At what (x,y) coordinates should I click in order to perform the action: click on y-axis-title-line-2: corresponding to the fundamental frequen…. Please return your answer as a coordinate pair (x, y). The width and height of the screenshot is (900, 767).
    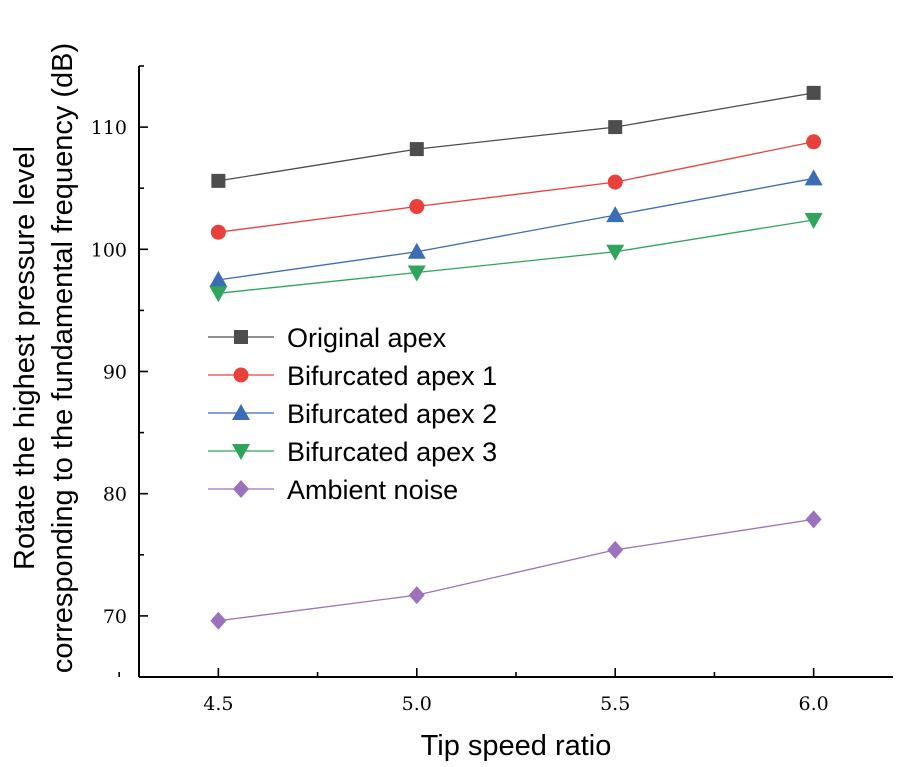
    Looking at the image, I should click on (63, 358).